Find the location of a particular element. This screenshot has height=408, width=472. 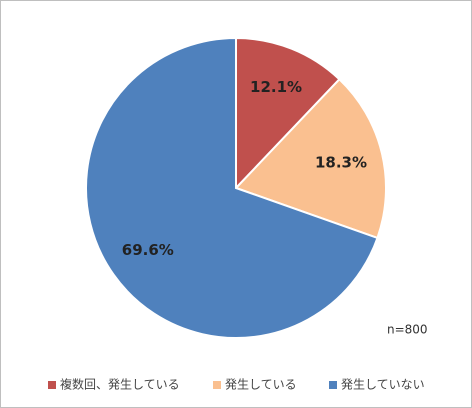

sample-size-note: n=800 is located at coordinates (407, 330).